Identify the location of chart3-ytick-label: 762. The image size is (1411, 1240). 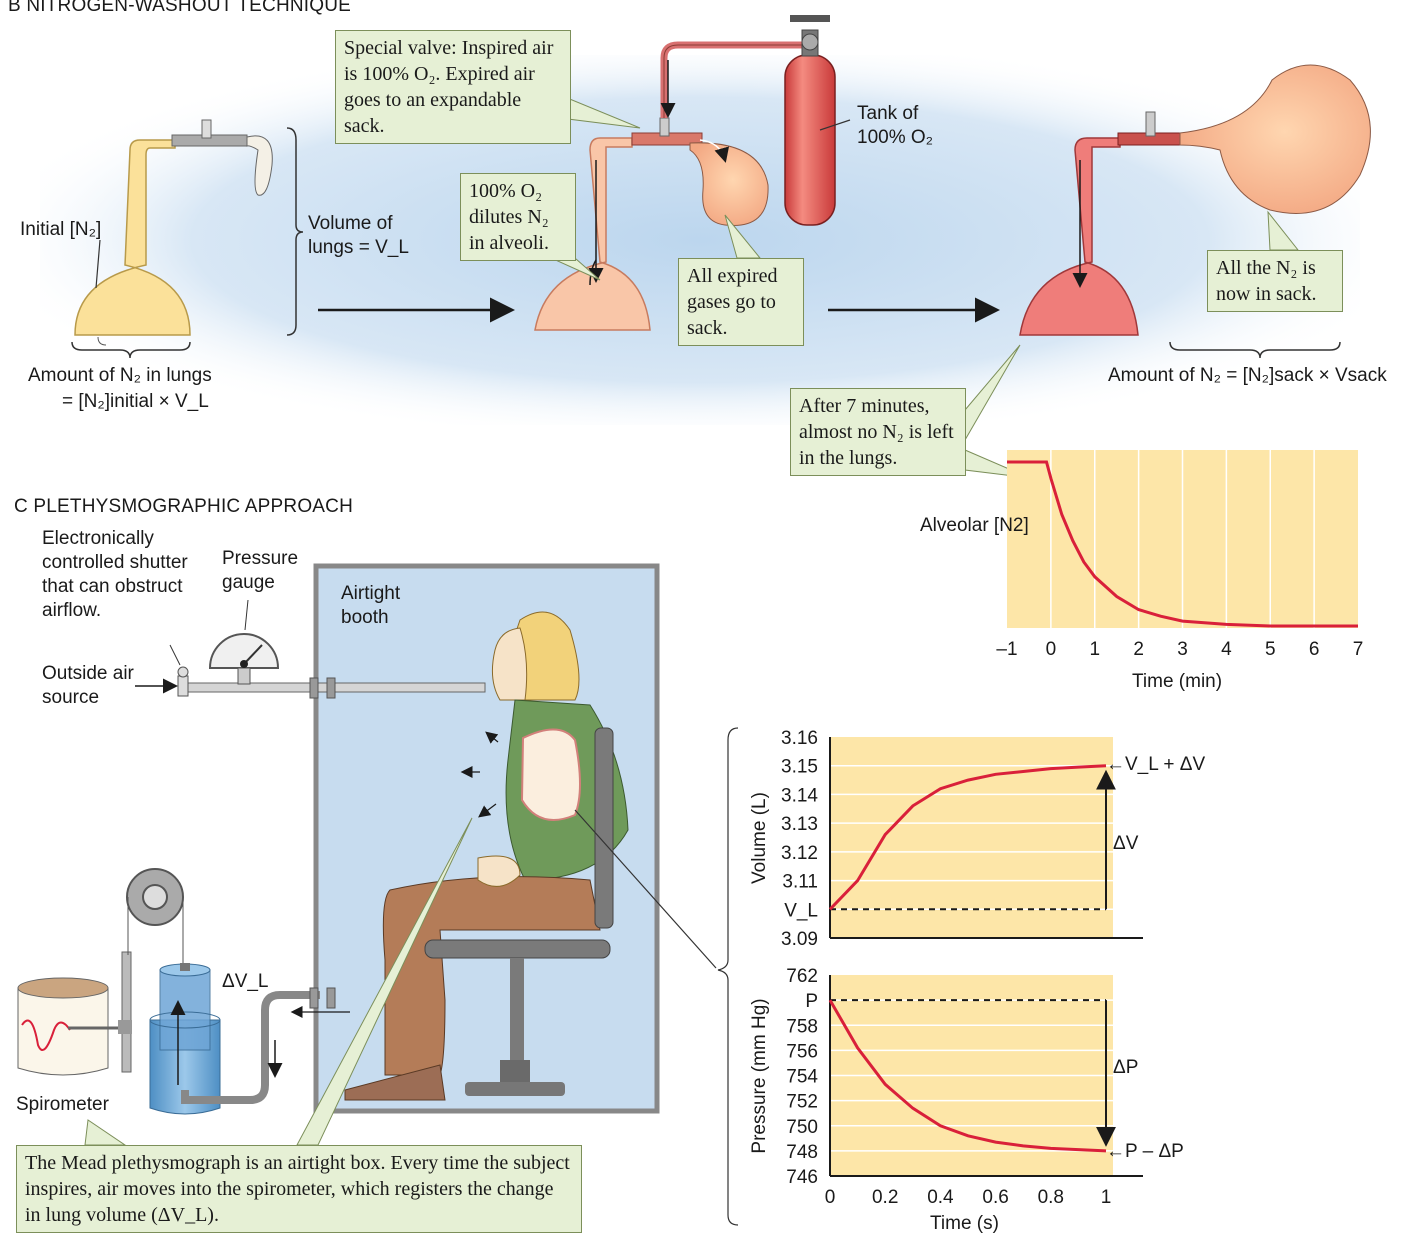
(802, 976).